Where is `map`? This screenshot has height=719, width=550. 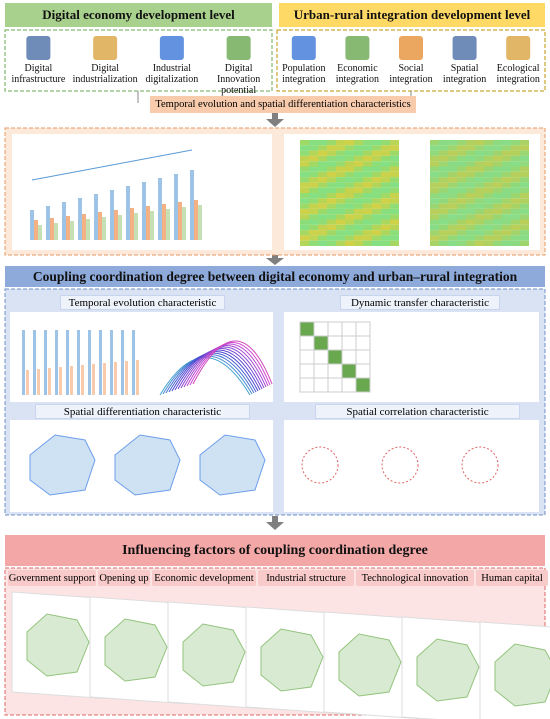
map is located at coordinates (62, 465).